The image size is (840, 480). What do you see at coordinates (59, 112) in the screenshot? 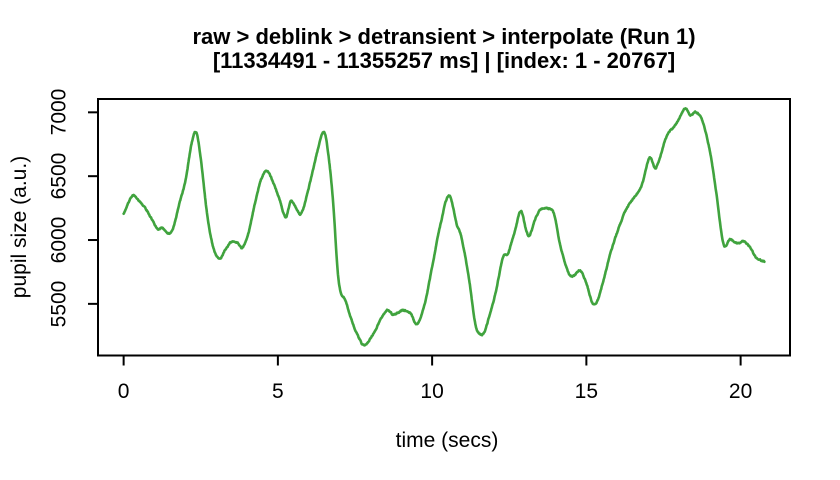
I see `y-tick-label-3: 7000` at bounding box center [59, 112].